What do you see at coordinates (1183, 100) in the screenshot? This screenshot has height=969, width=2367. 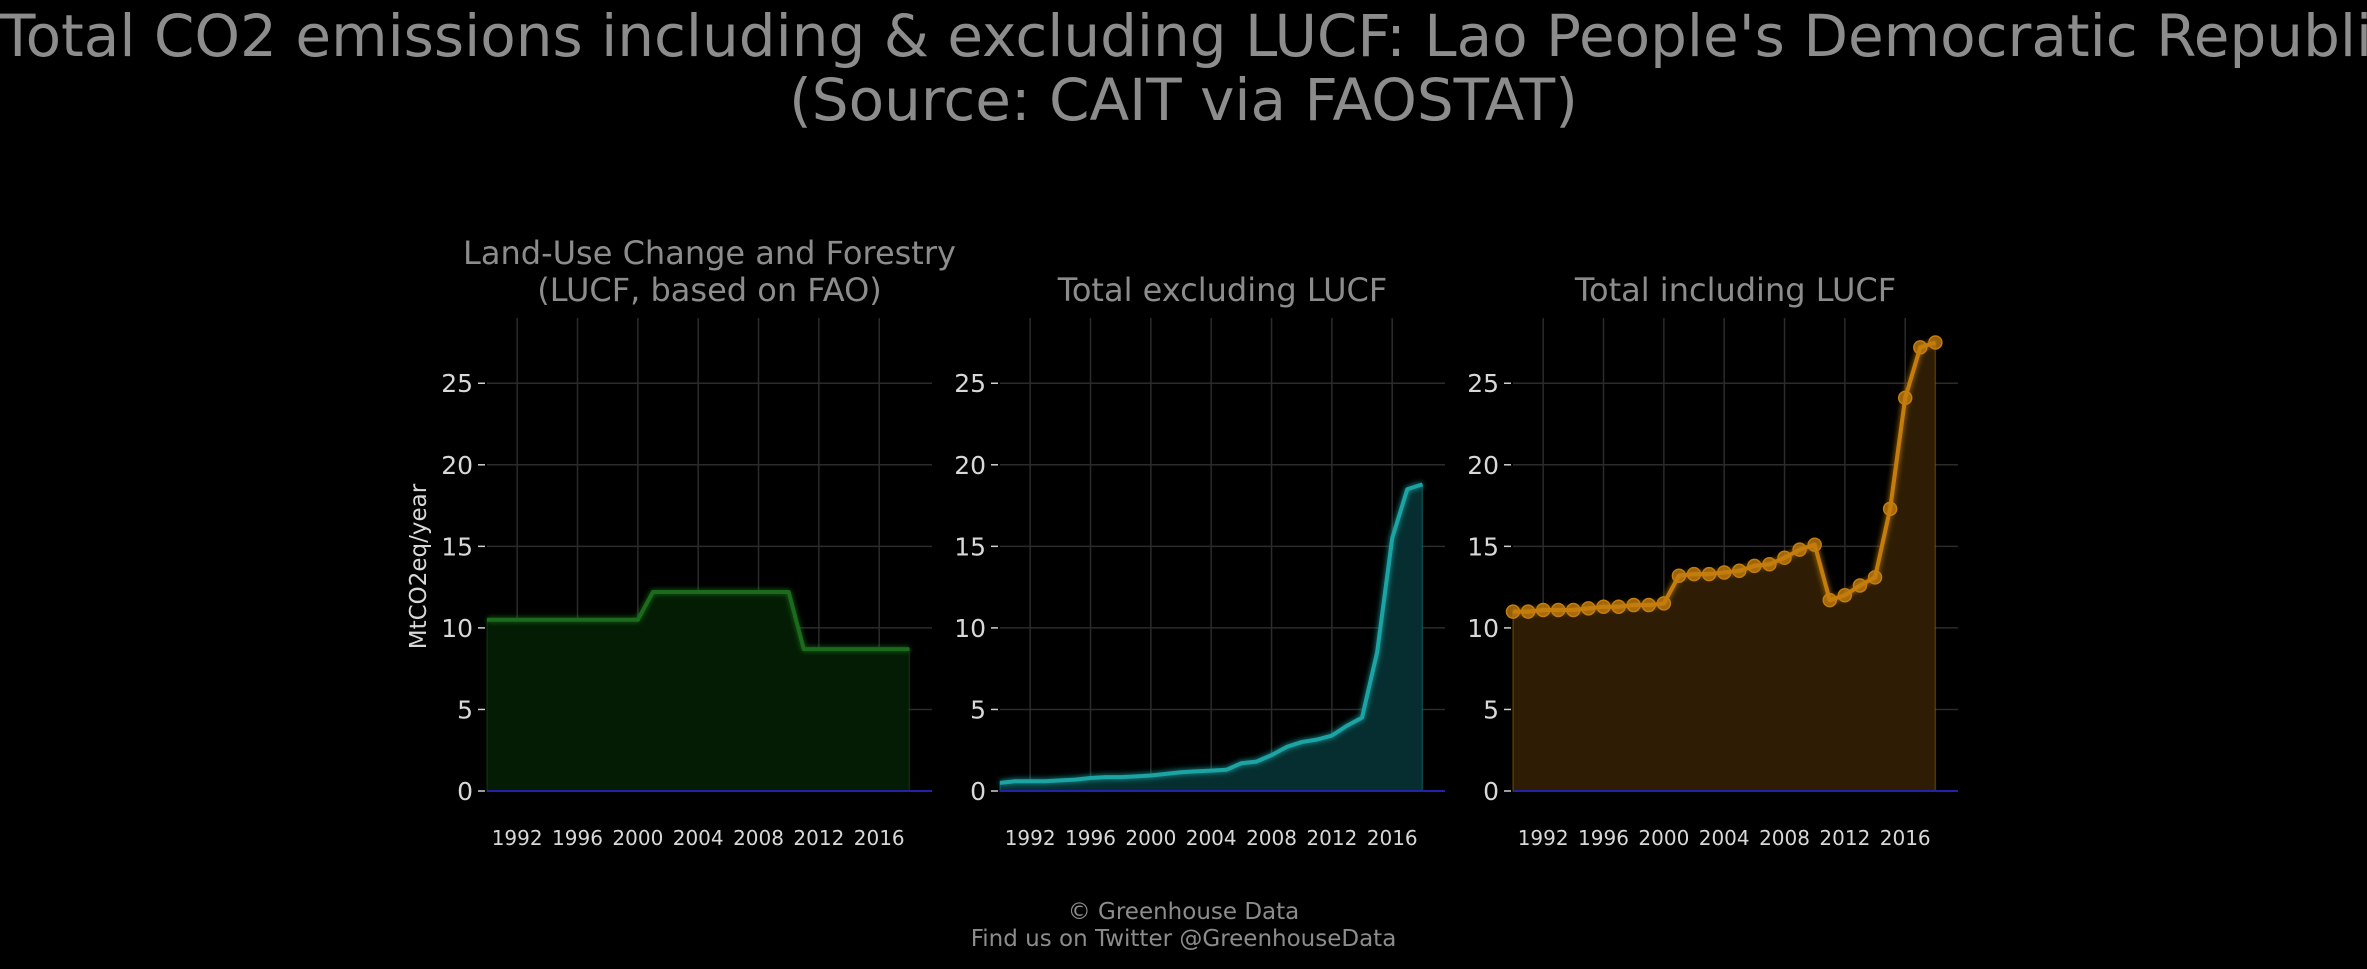 I see `chart-title-line-2: (Source: CAIT via FAOSTAT)` at bounding box center [1183, 100].